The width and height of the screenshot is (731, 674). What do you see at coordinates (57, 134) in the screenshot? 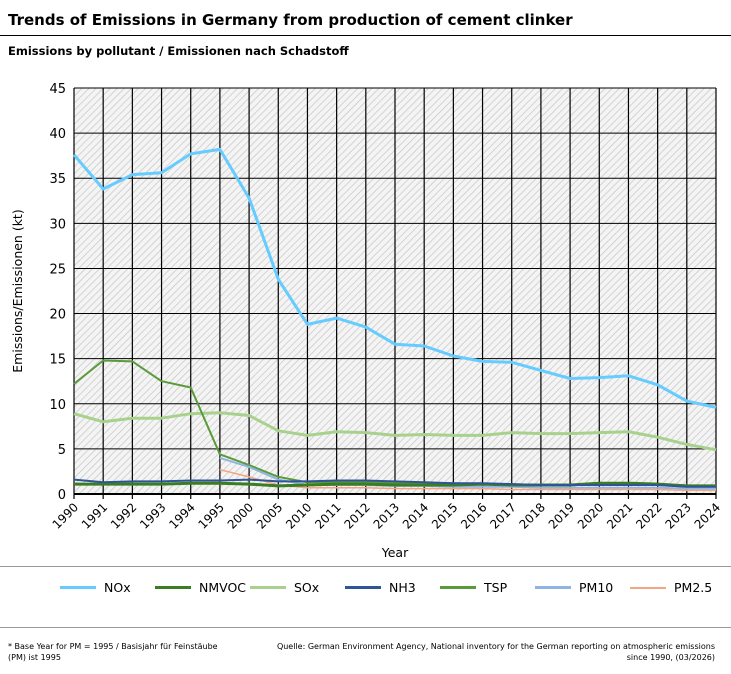
I see `y-tick-label: 40` at bounding box center [57, 134].